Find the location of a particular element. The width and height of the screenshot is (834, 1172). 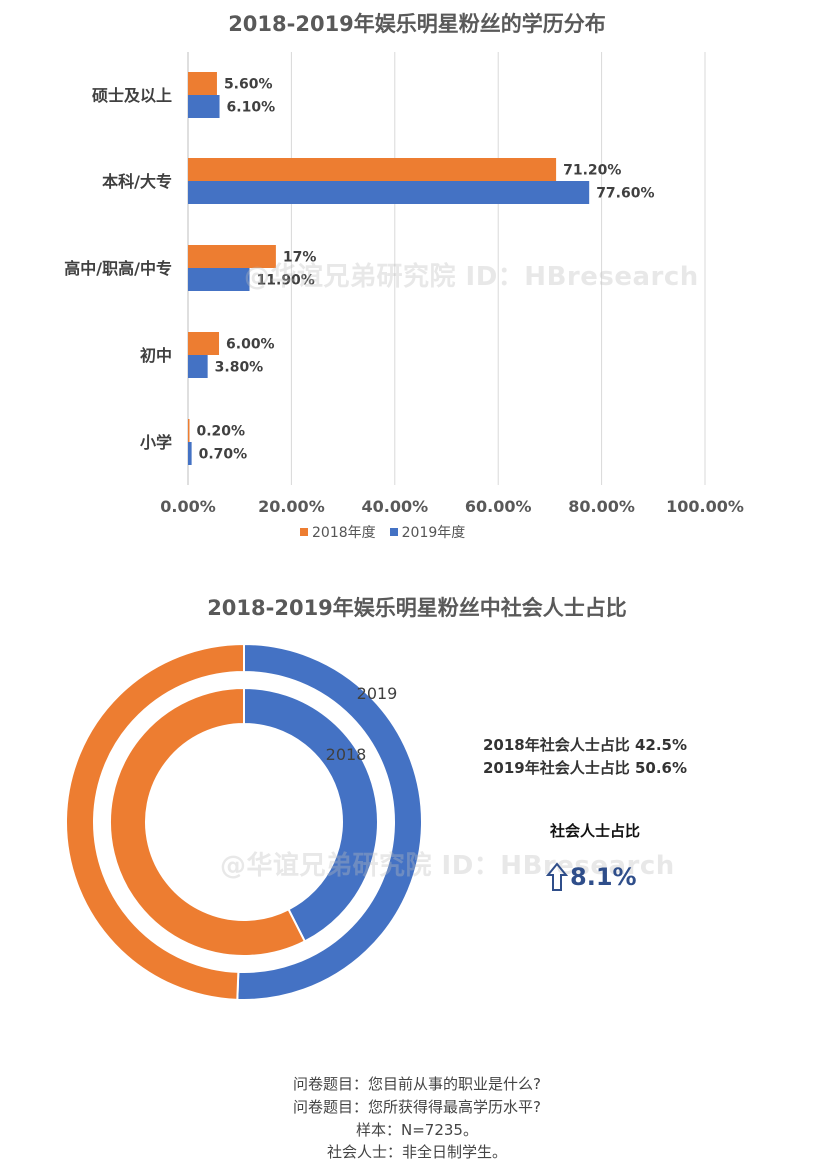

category-label: 小学 is located at coordinates (156, 442).